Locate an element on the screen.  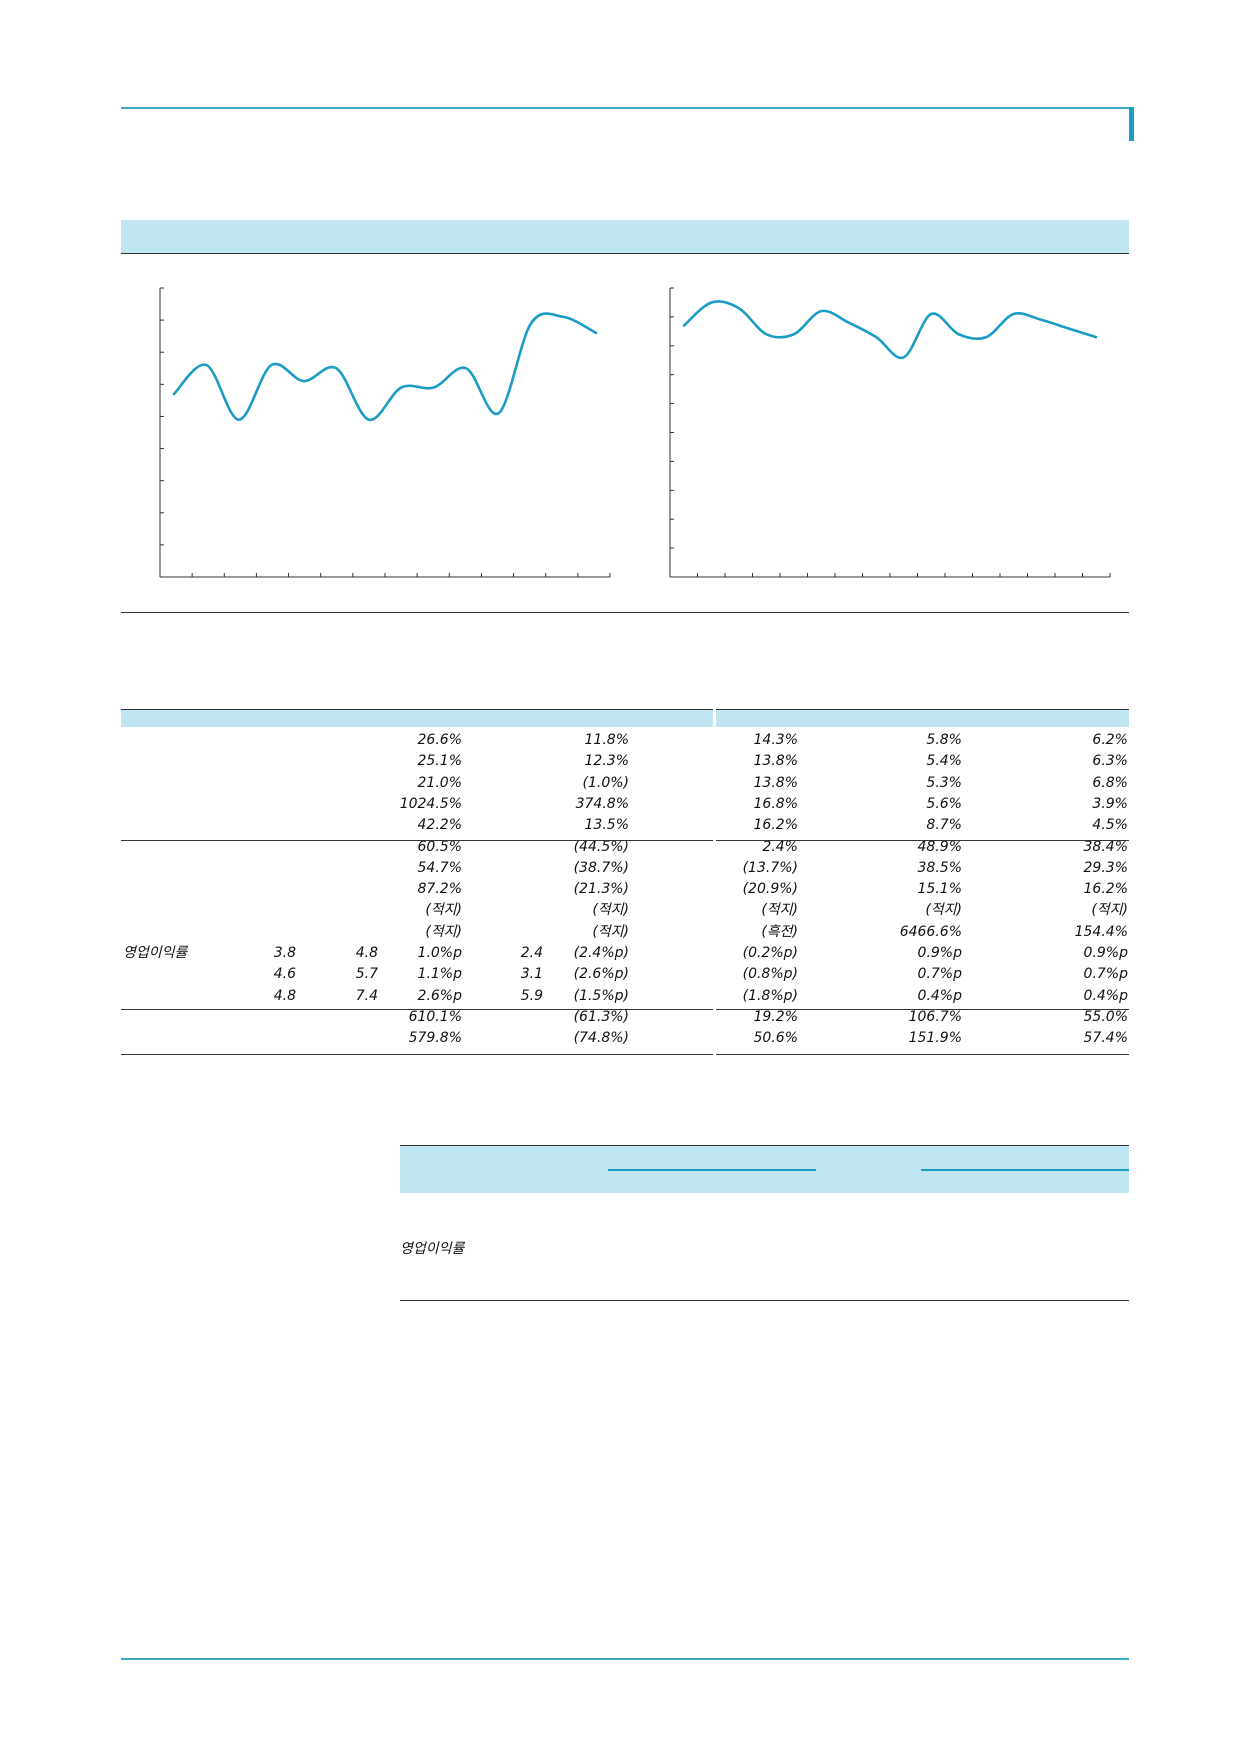
table-row: 21.0% (1.0%) 13.8% 5.3% 6.8% is located at coordinates (625, 783).